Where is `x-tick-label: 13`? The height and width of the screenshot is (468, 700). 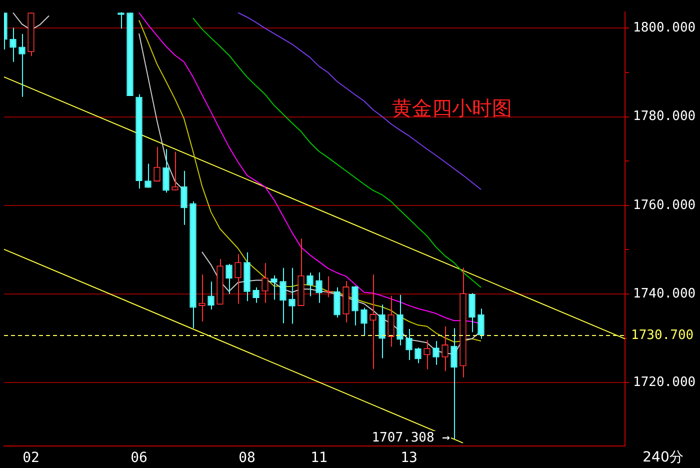 x-tick-label: 13 is located at coordinates (409, 458).